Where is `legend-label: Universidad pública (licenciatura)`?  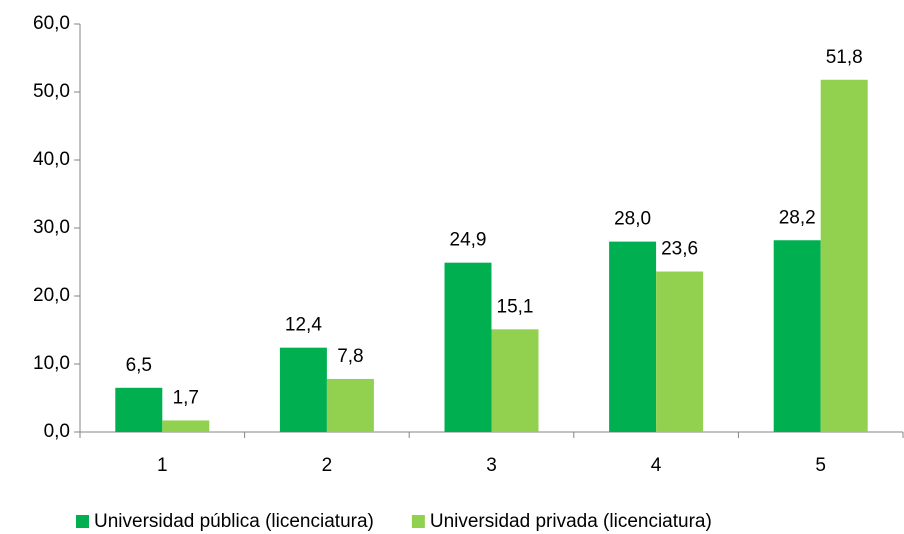 legend-label: Universidad pública (licenciatura) is located at coordinates (234, 521).